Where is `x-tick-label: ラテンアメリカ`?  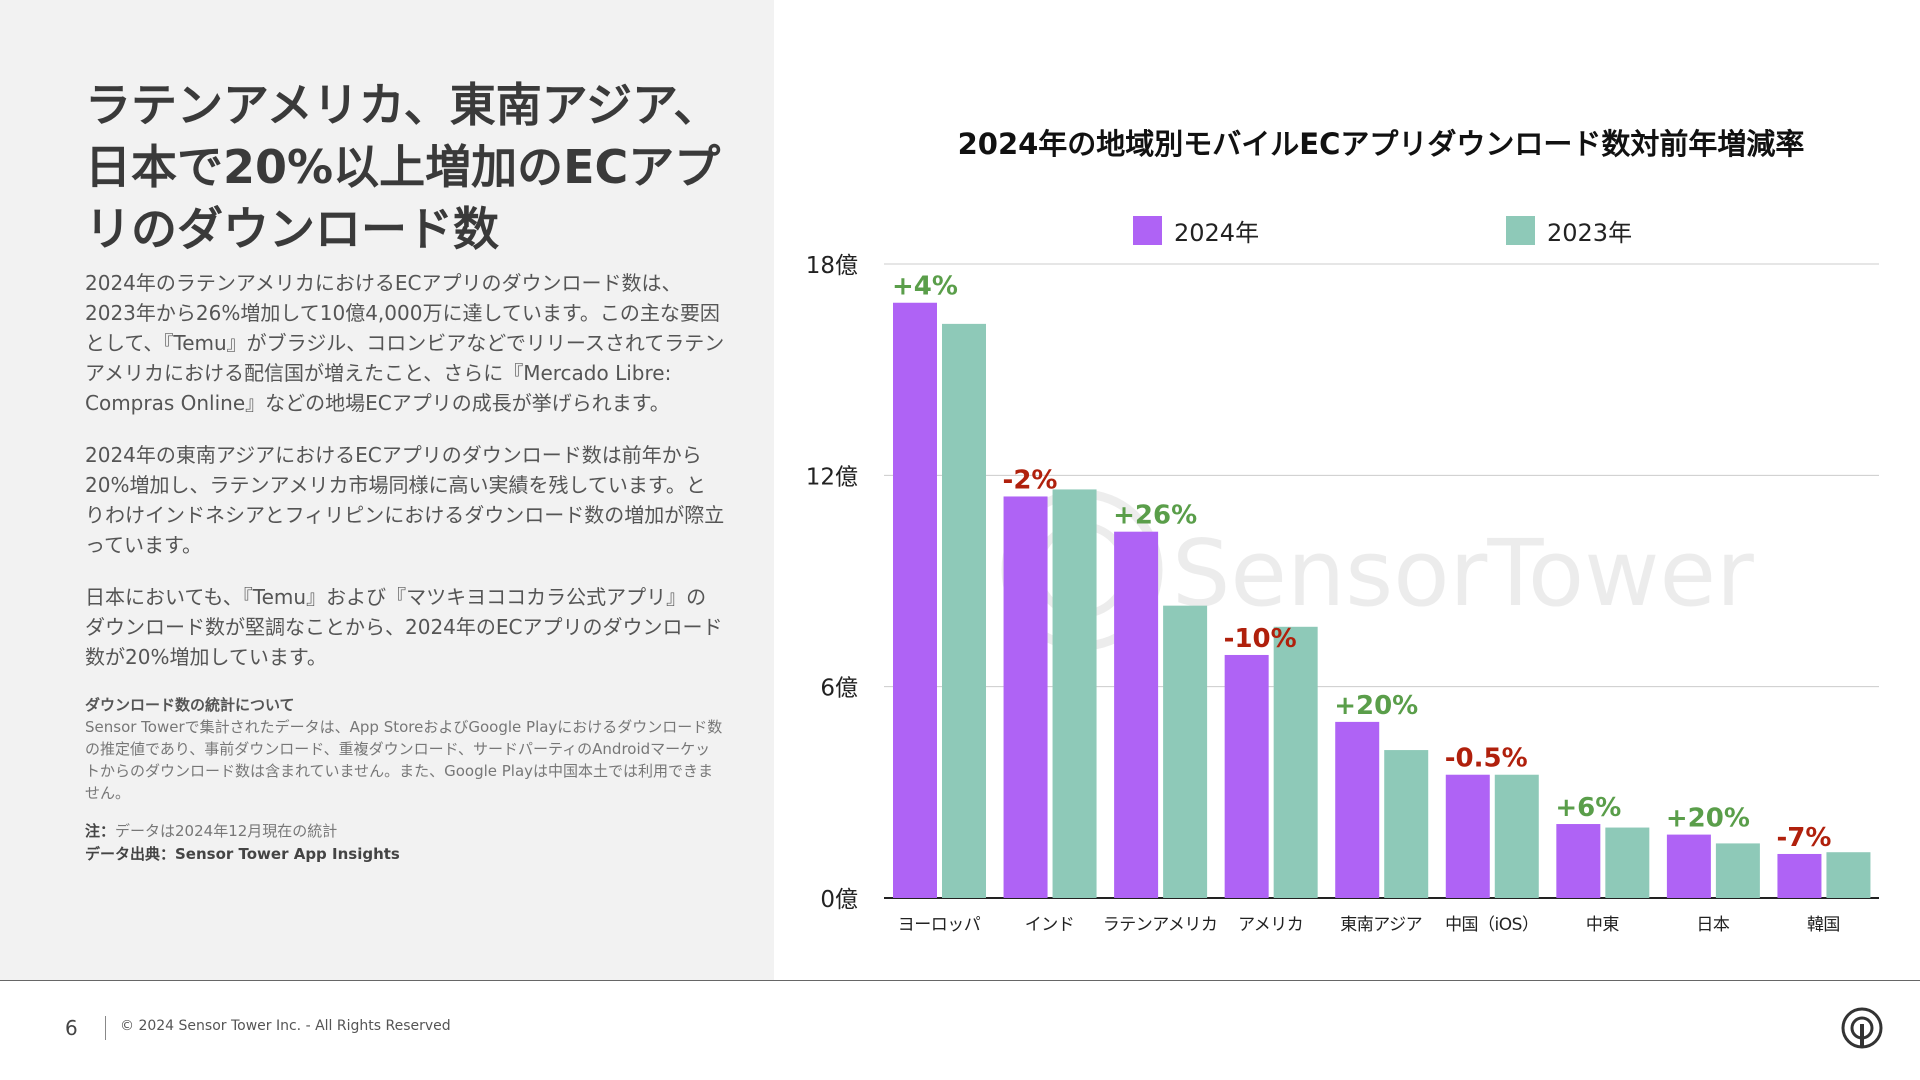 x-tick-label: ラテンアメリカ is located at coordinates (1160, 925).